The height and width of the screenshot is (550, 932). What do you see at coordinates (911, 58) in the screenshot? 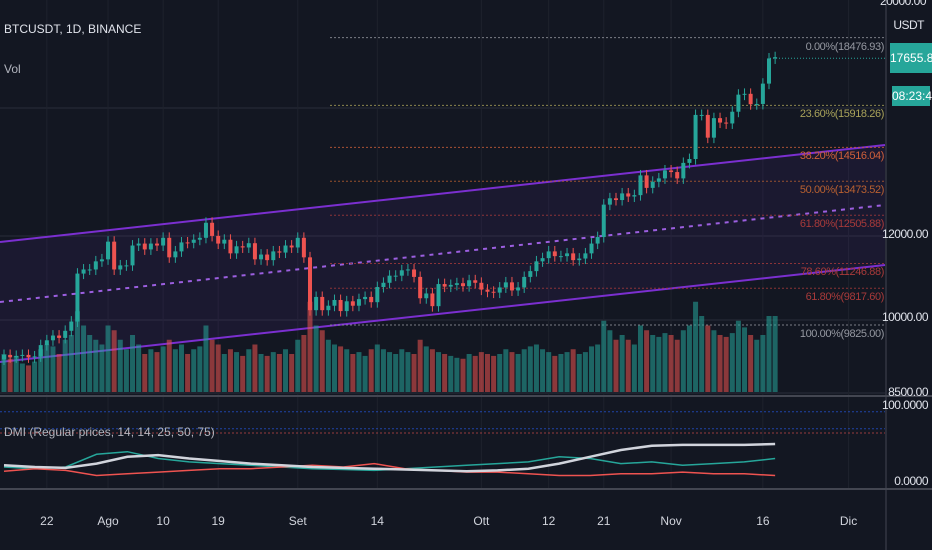
I see `last-price-tag: 17655.87` at bounding box center [911, 58].